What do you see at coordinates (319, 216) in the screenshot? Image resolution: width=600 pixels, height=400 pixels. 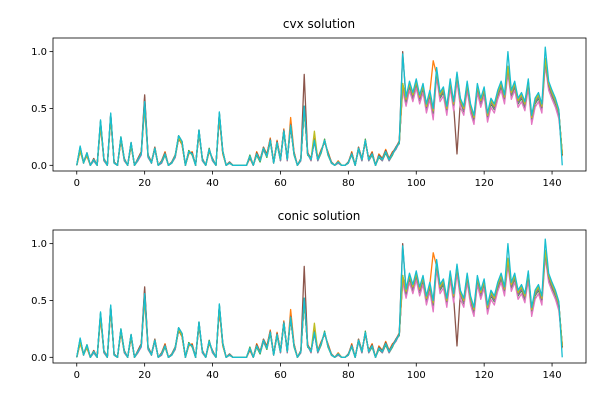 I see `subplot-title: conic solution` at bounding box center [319, 216].